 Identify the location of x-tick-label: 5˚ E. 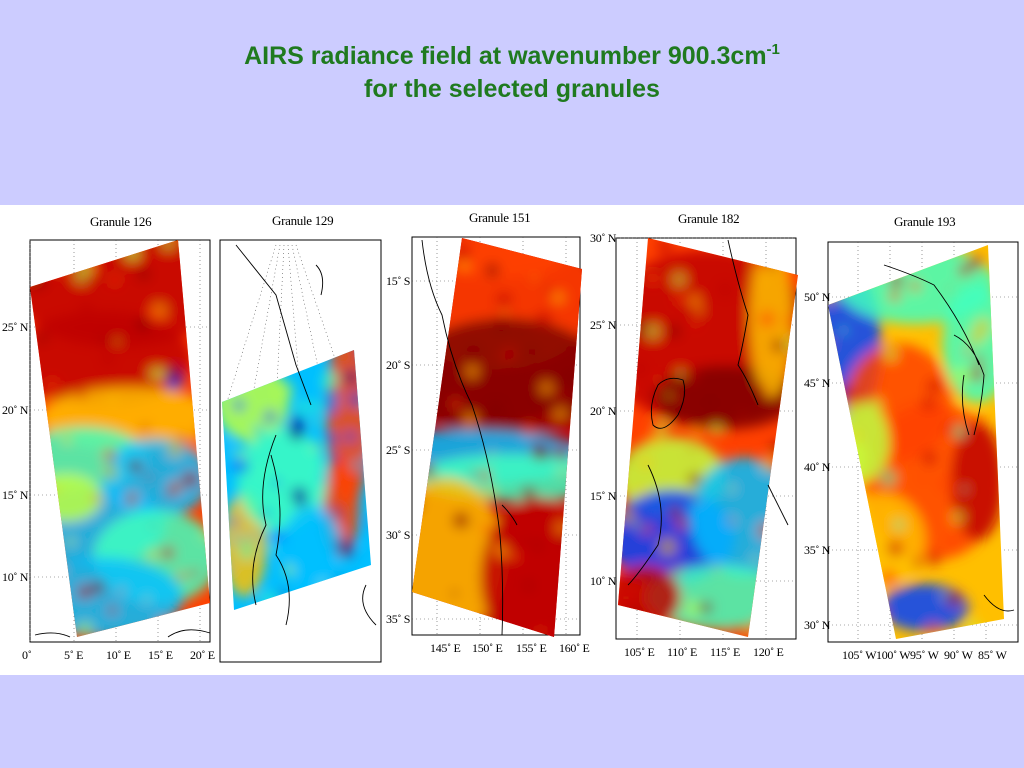
(74, 655).